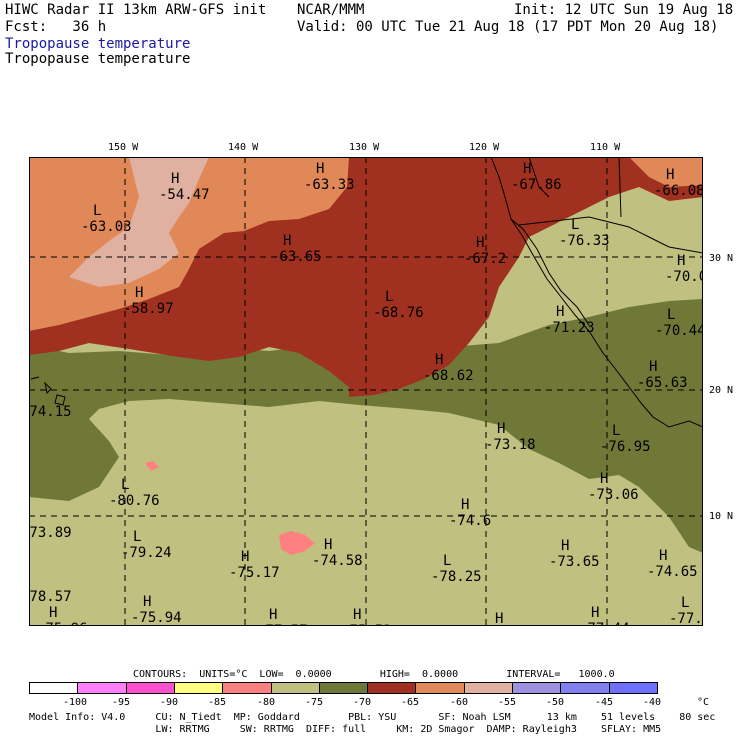  I want to click on hawaii-islands, so click(48, 391).